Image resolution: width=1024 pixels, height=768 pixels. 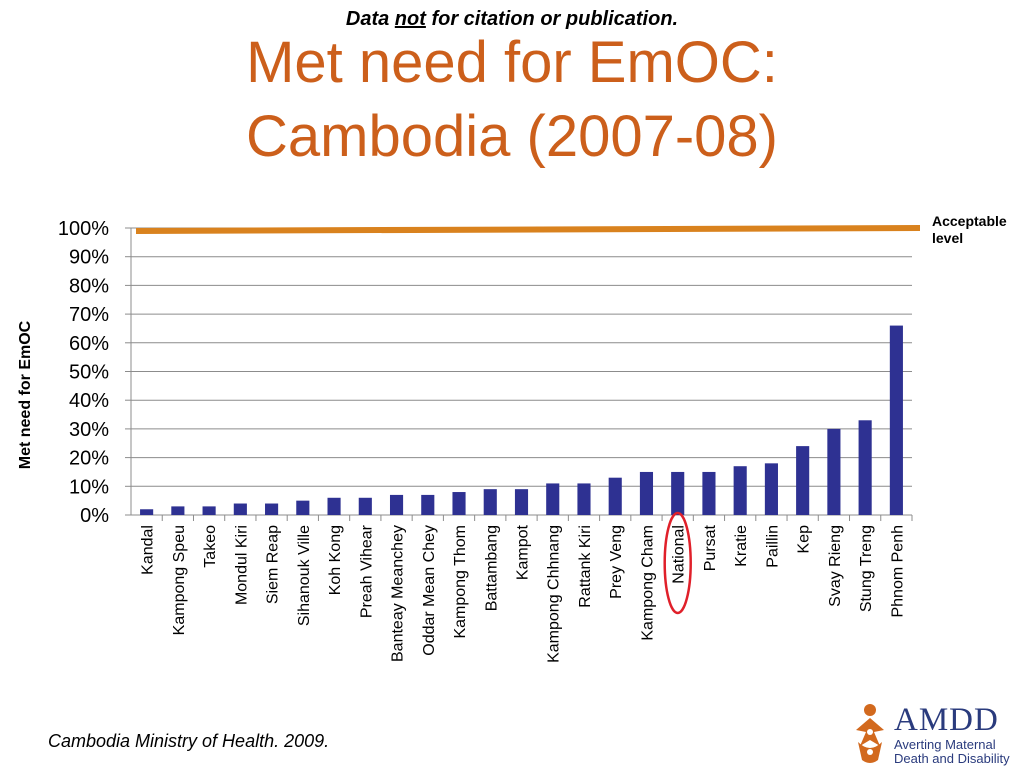 I want to click on x-tick-label: Kampong Thom, so click(x=460, y=582).